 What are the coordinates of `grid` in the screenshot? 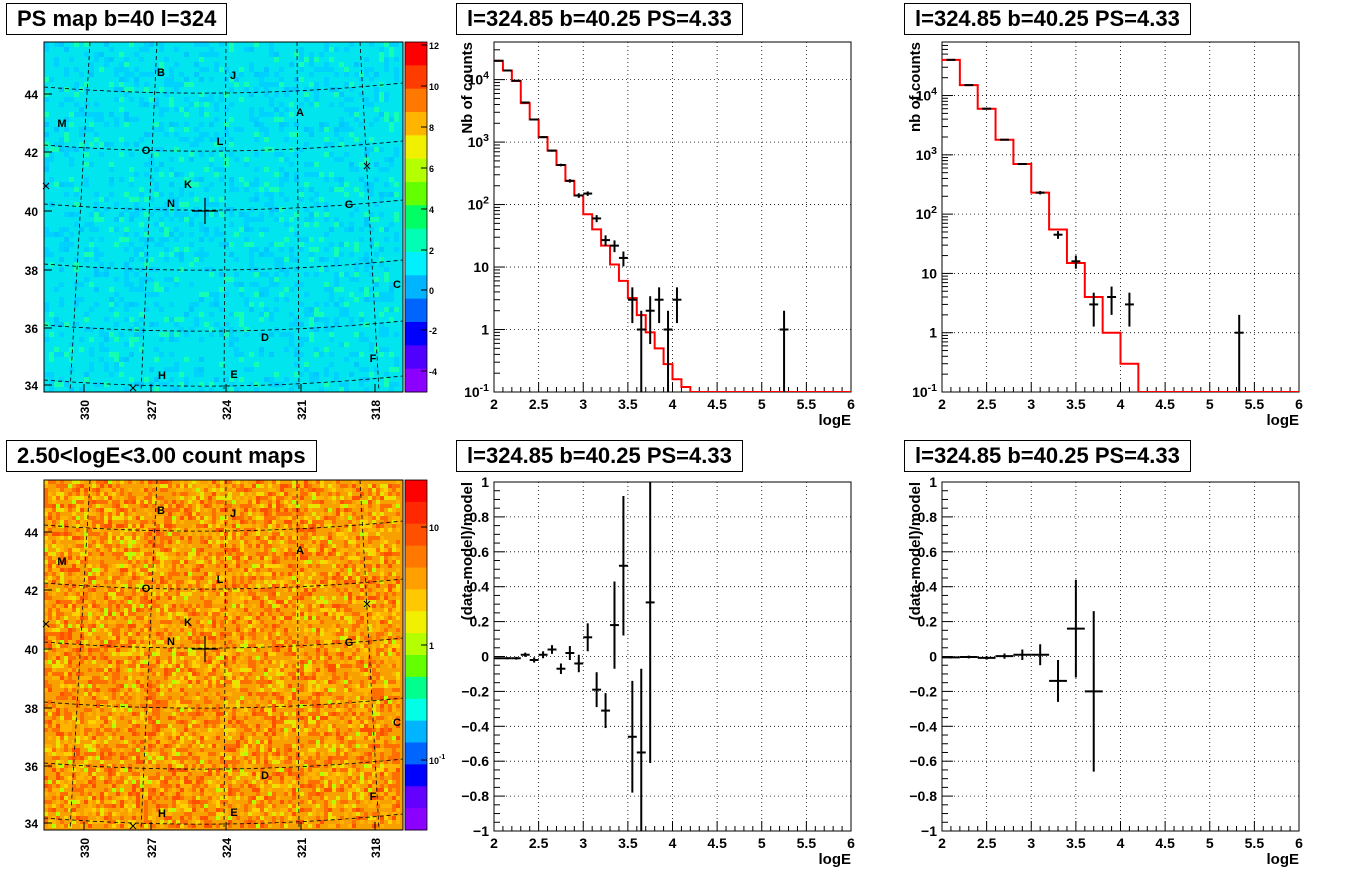 It's located at (672, 656).